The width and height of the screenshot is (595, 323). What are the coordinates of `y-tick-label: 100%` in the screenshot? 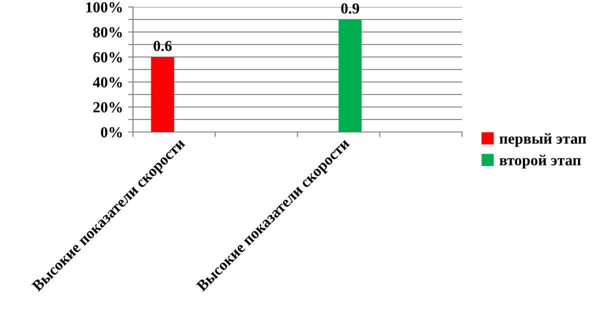 It's located at (104, 7).